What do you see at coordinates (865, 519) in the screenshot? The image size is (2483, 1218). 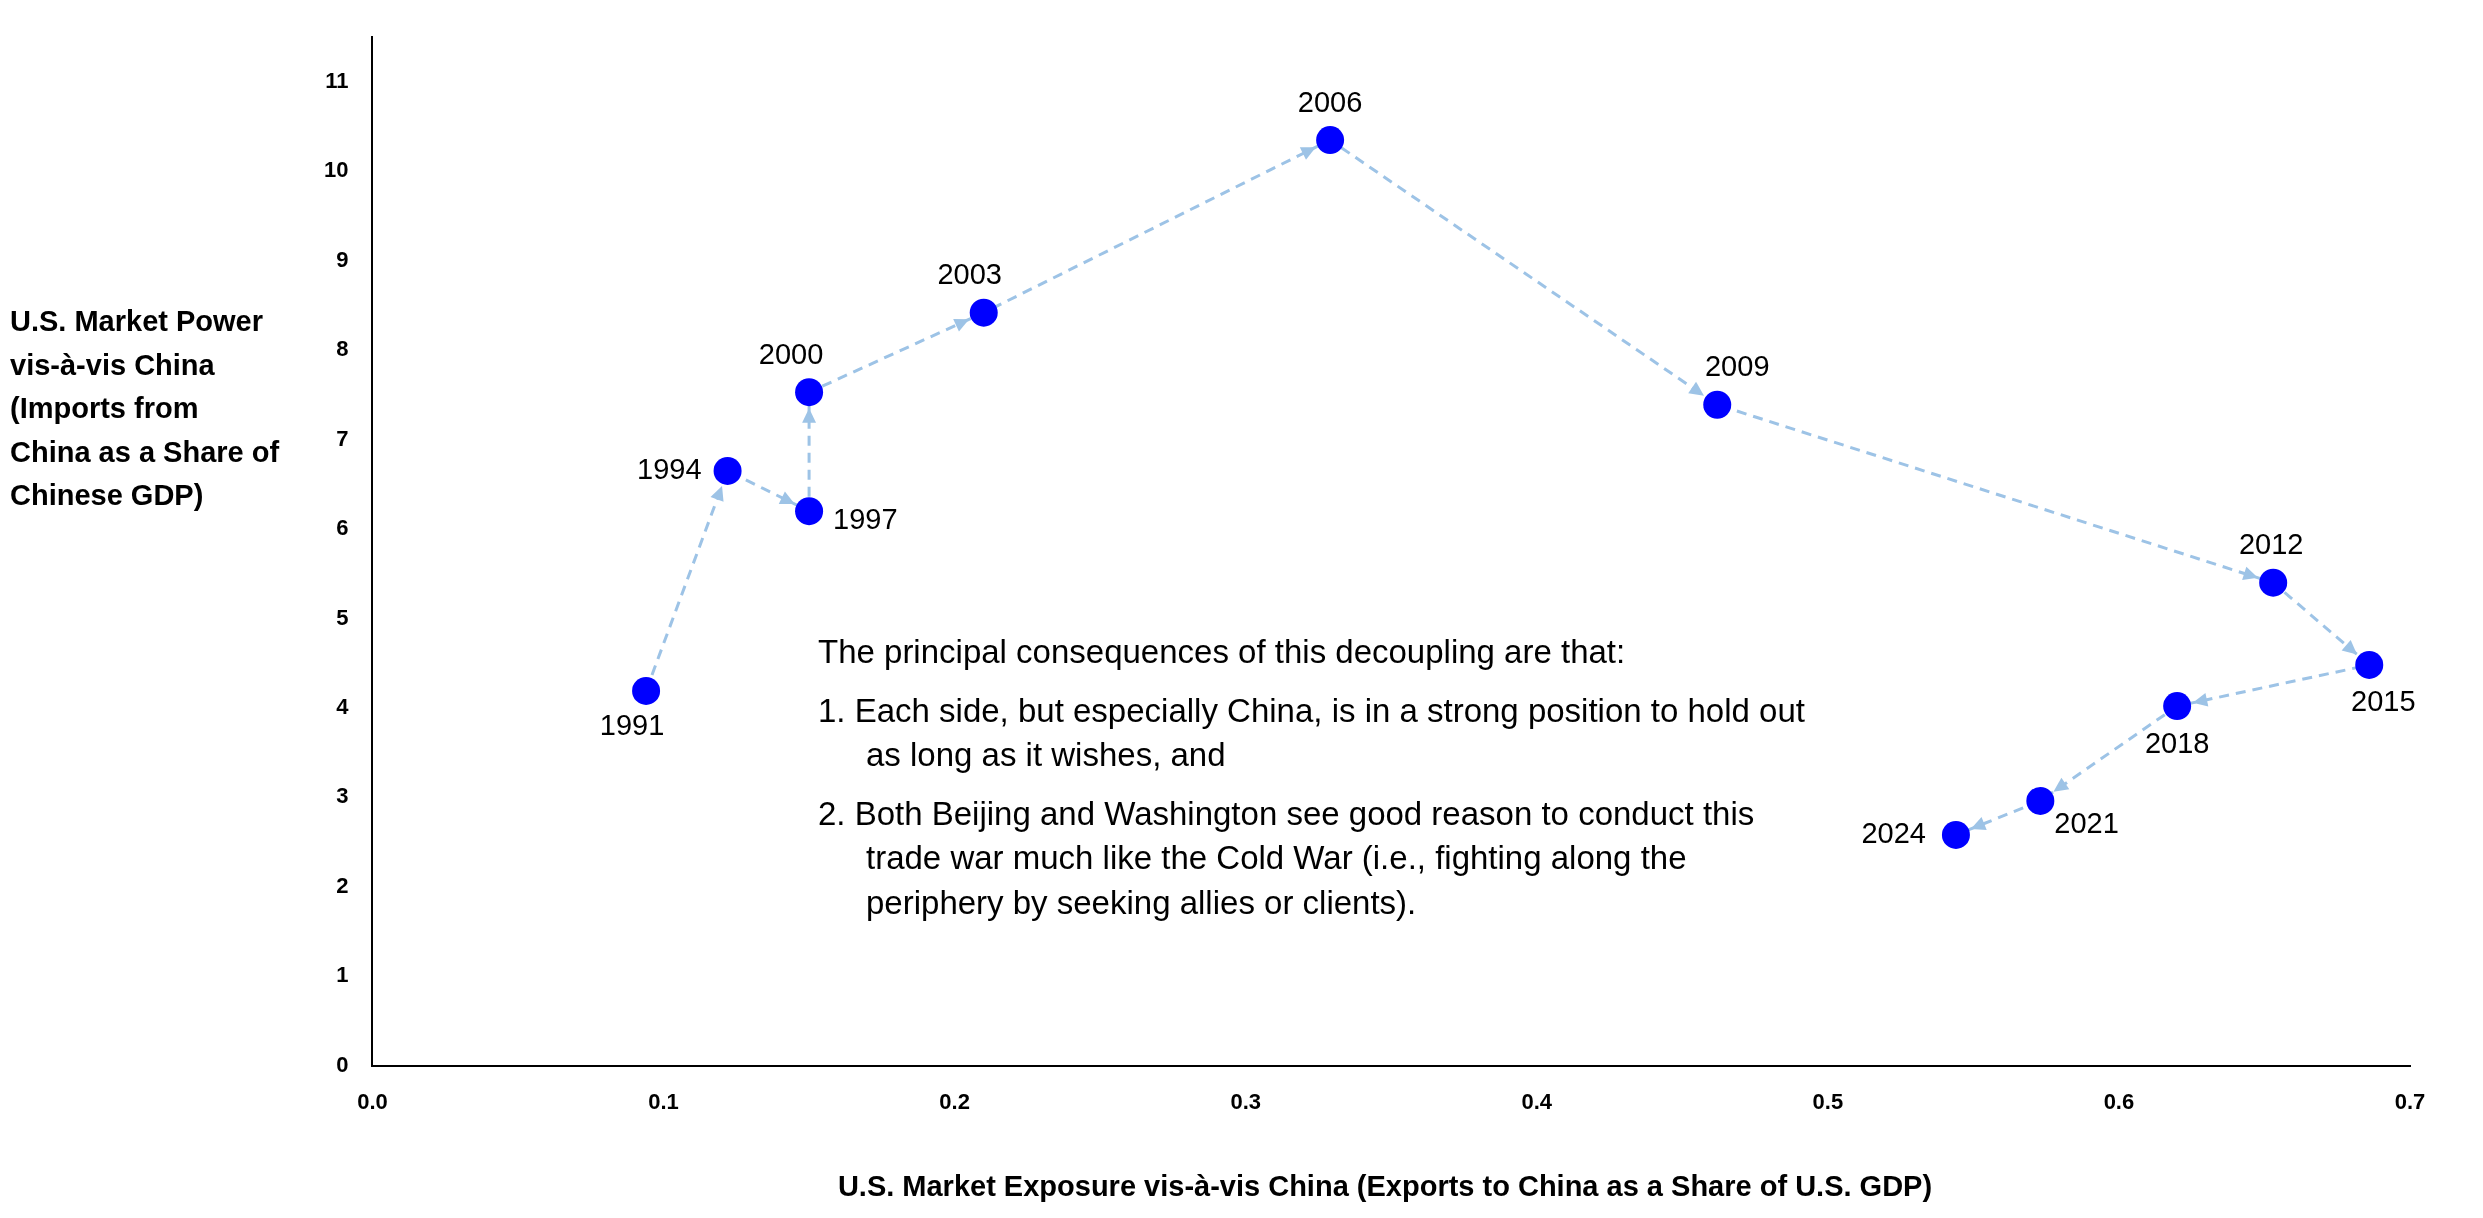 I see `annotation: 1997` at bounding box center [865, 519].